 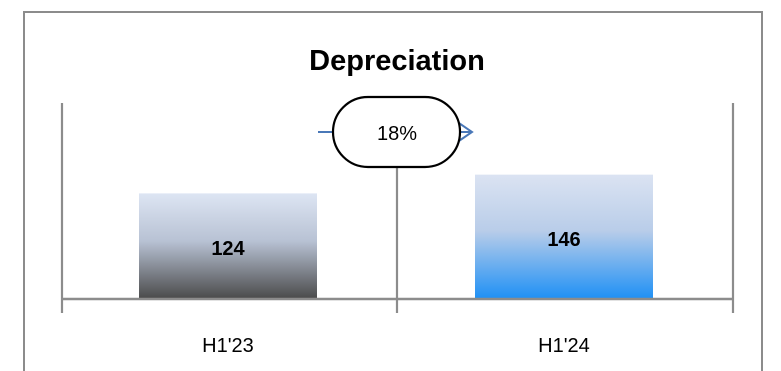 I want to click on growth-callout, so click(x=396, y=132).